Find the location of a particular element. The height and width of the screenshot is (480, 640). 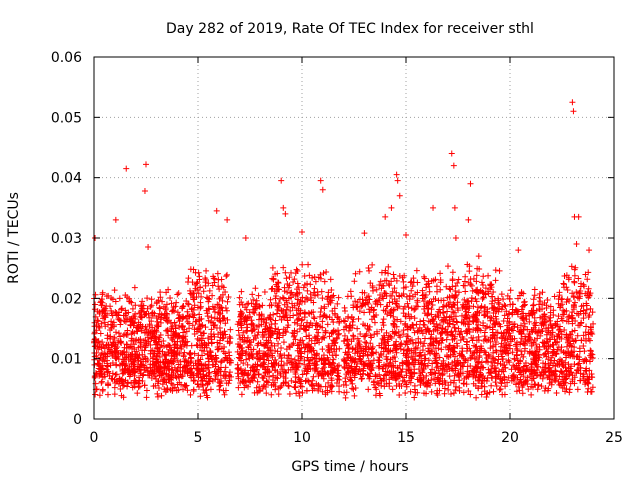

x-tick-label: 15 is located at coordinates (406, 438).